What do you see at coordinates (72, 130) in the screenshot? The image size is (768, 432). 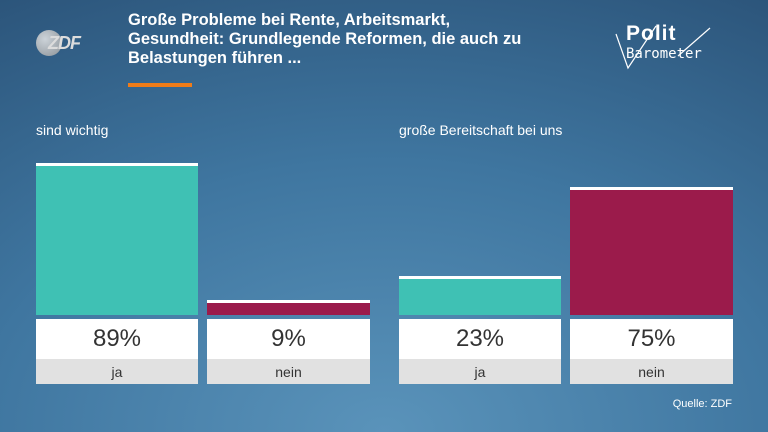 I see `chart-1-title: sind wichtig` at bounding box center [72, 130].